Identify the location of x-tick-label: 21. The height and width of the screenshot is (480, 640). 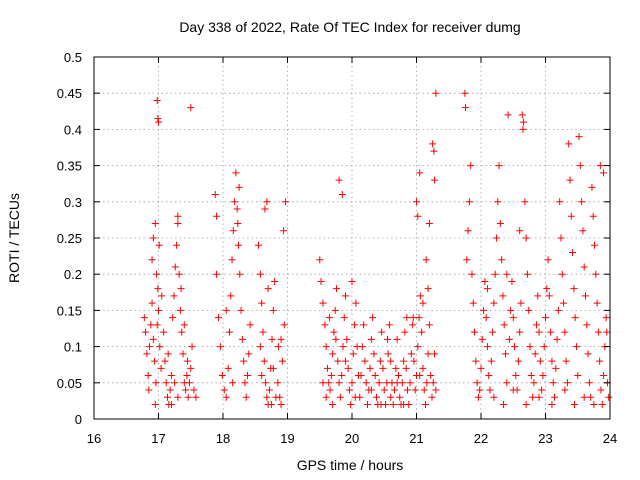
(416, 438).